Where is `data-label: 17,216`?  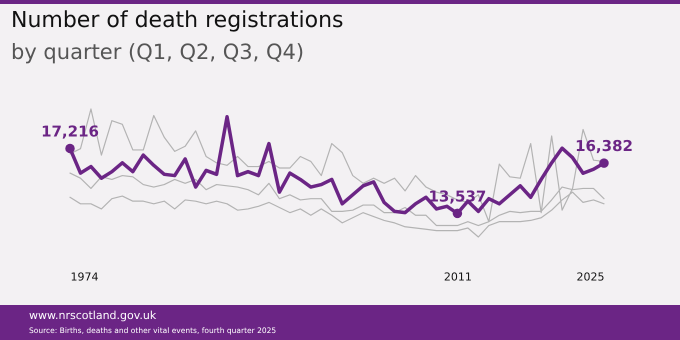
data-label: 17,216 is located at coordinates (70, 131).